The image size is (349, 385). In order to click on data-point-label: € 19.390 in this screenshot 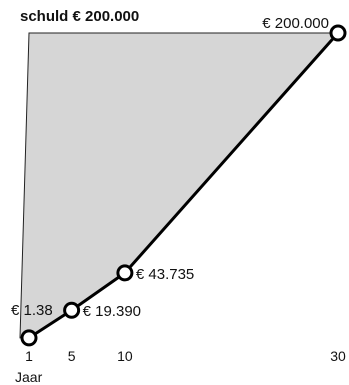, I will do `click(112, 311)`.